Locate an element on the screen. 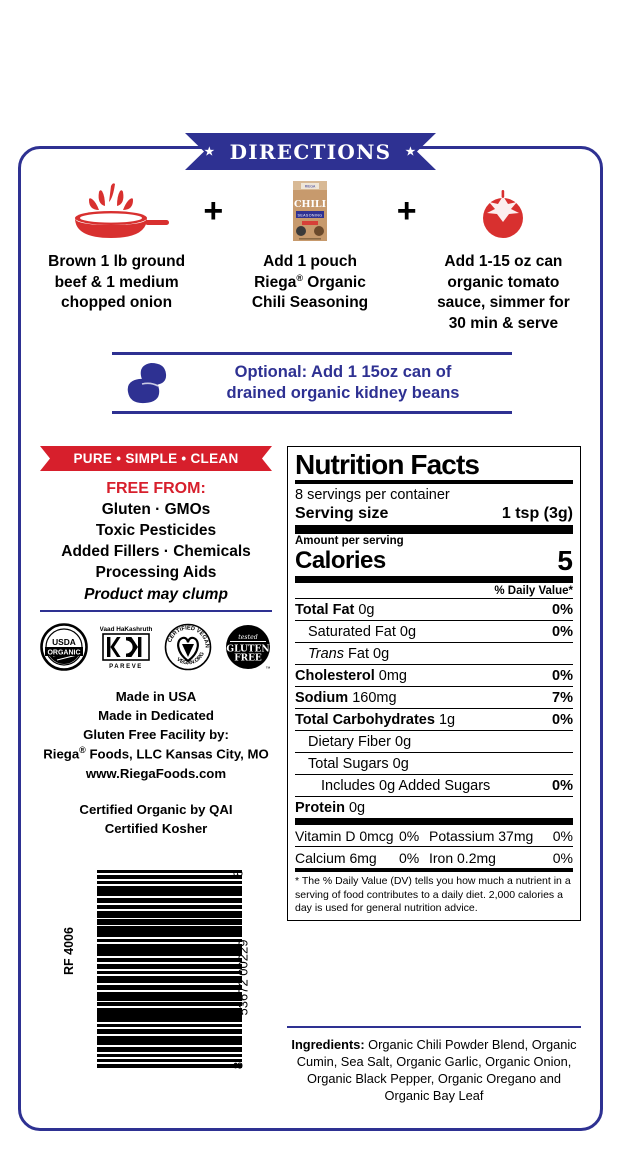  barcode: RF 4006 8 53672 00229 8 is located at coordinates (156, 968).